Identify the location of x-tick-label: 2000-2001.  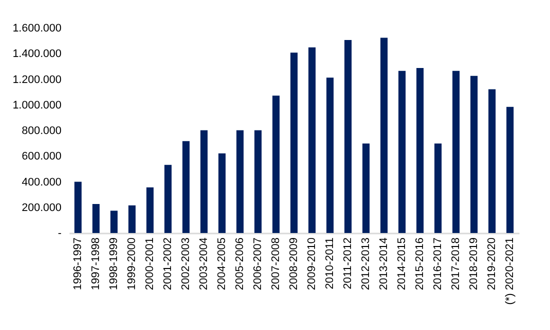
(150, 264).